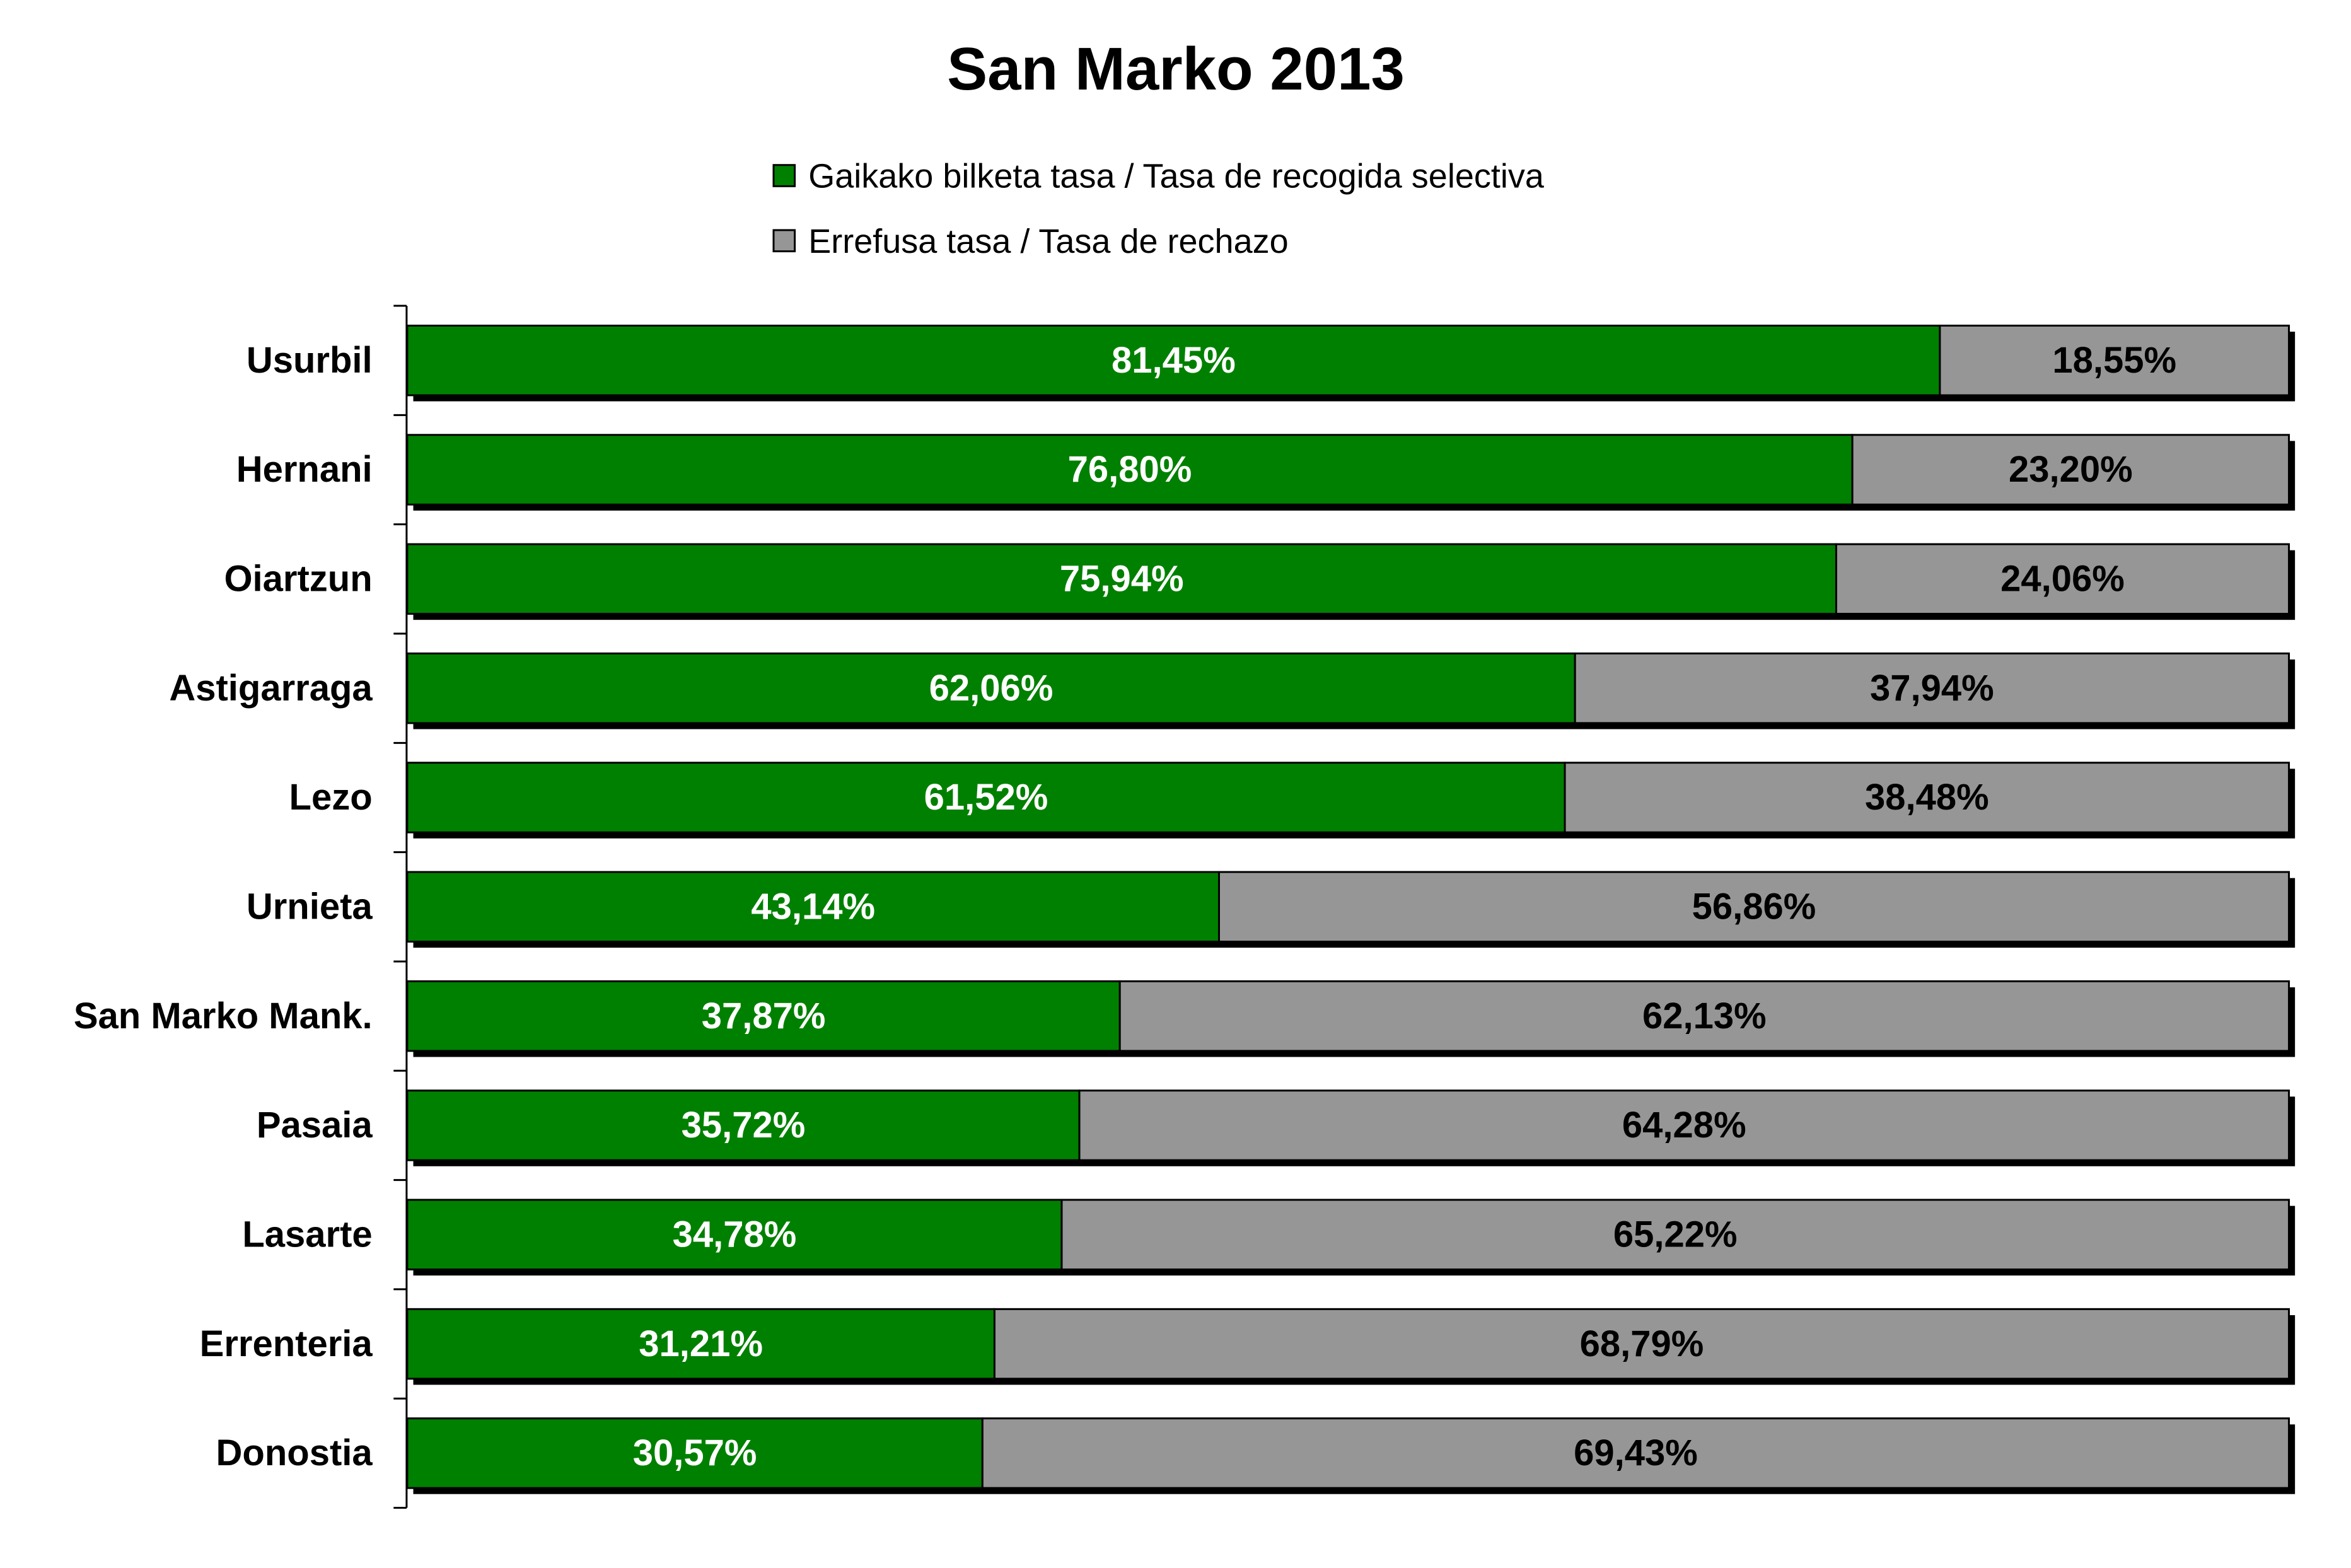 The image size is (2351, 1568). I want to click on bar-row-8: 35,72% 64,28%, so click(1351, 1127).